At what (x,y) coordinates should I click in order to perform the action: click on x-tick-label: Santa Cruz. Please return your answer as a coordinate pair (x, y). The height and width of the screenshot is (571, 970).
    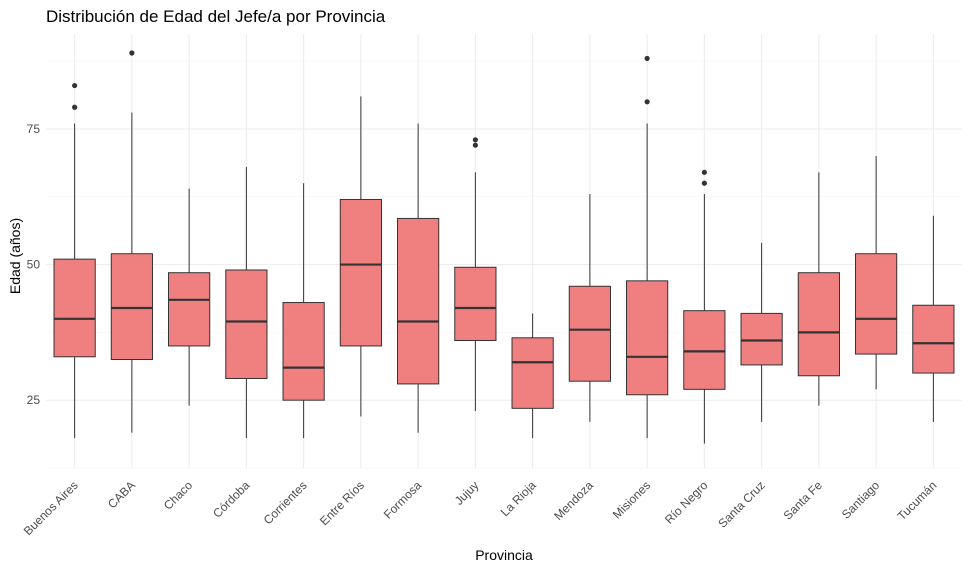
    Looking at the image, I should click on (741, 504).